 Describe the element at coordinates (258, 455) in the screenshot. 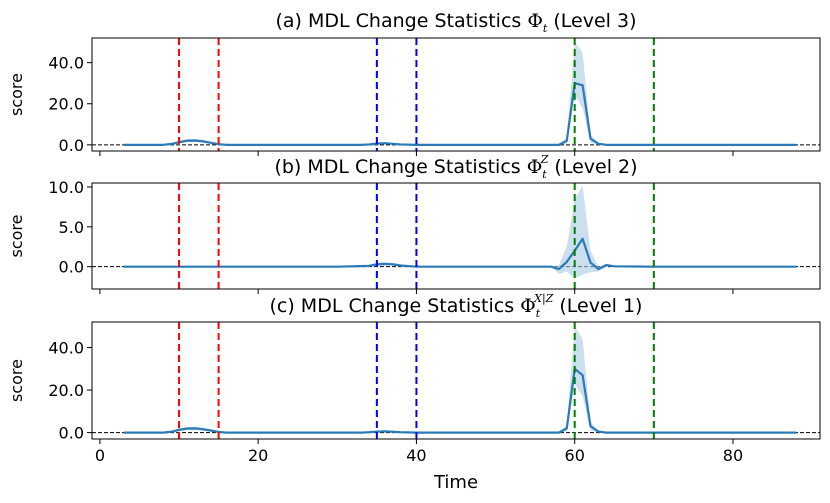

I see `x-tick-label: 20` at that location.